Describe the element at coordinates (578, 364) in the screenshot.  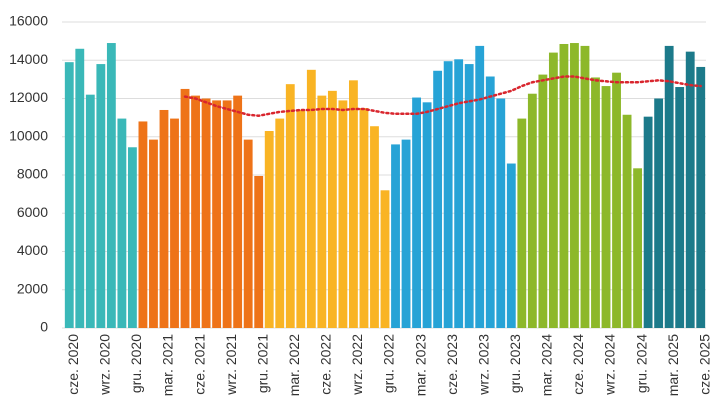
I see `x-tick-label: cze. 2024` at that location.